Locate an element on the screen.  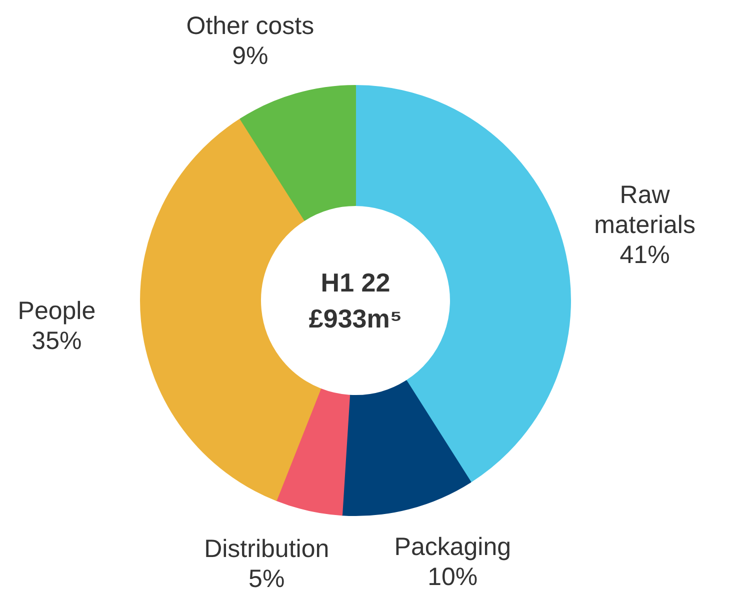
data-label: 41% is located at coordinates (645, 255).